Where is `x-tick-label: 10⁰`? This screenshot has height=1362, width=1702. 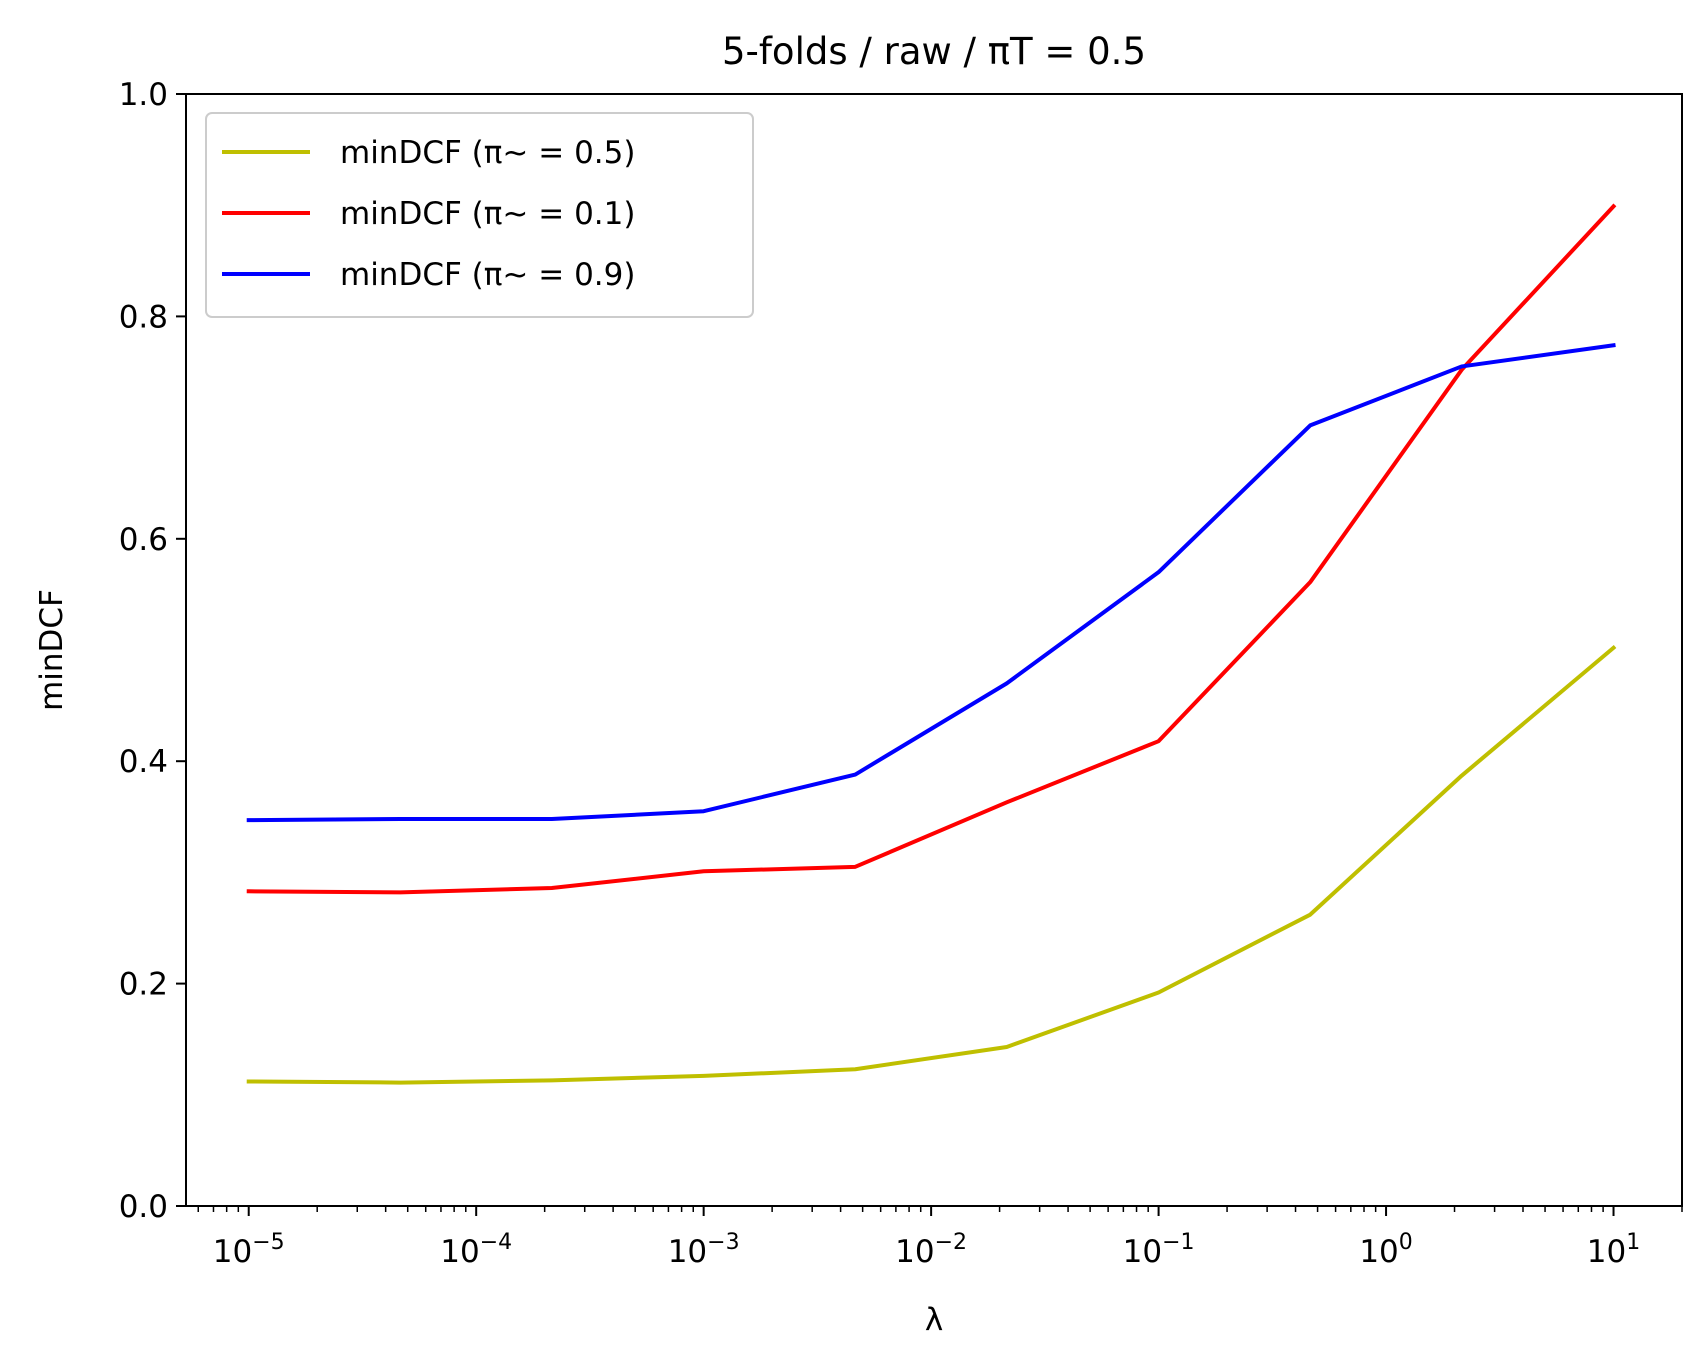
x-tick-label: 10⁰ is located at coordinates (1385, 1250).